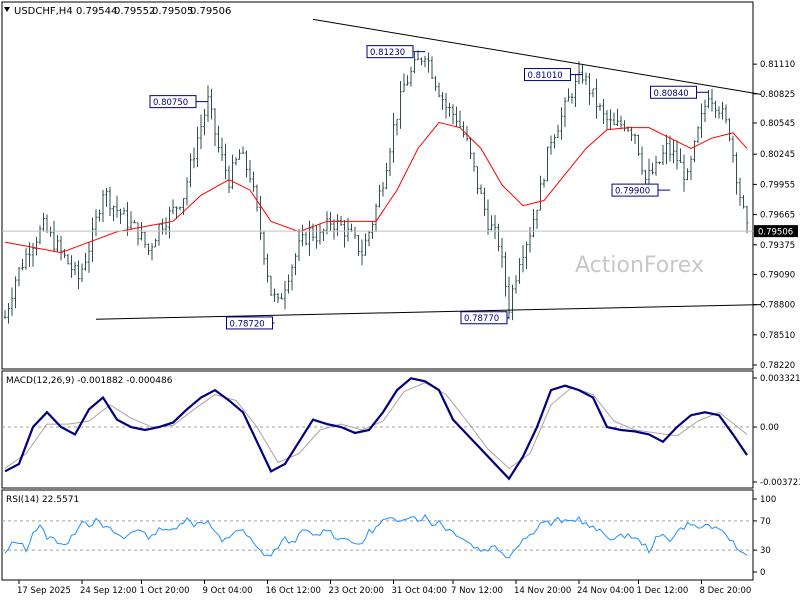  What do you see at coordinates (777, 95) in the screenshot?
I see `price-tick-label: 0.80825` at bounding box center [777, 95].